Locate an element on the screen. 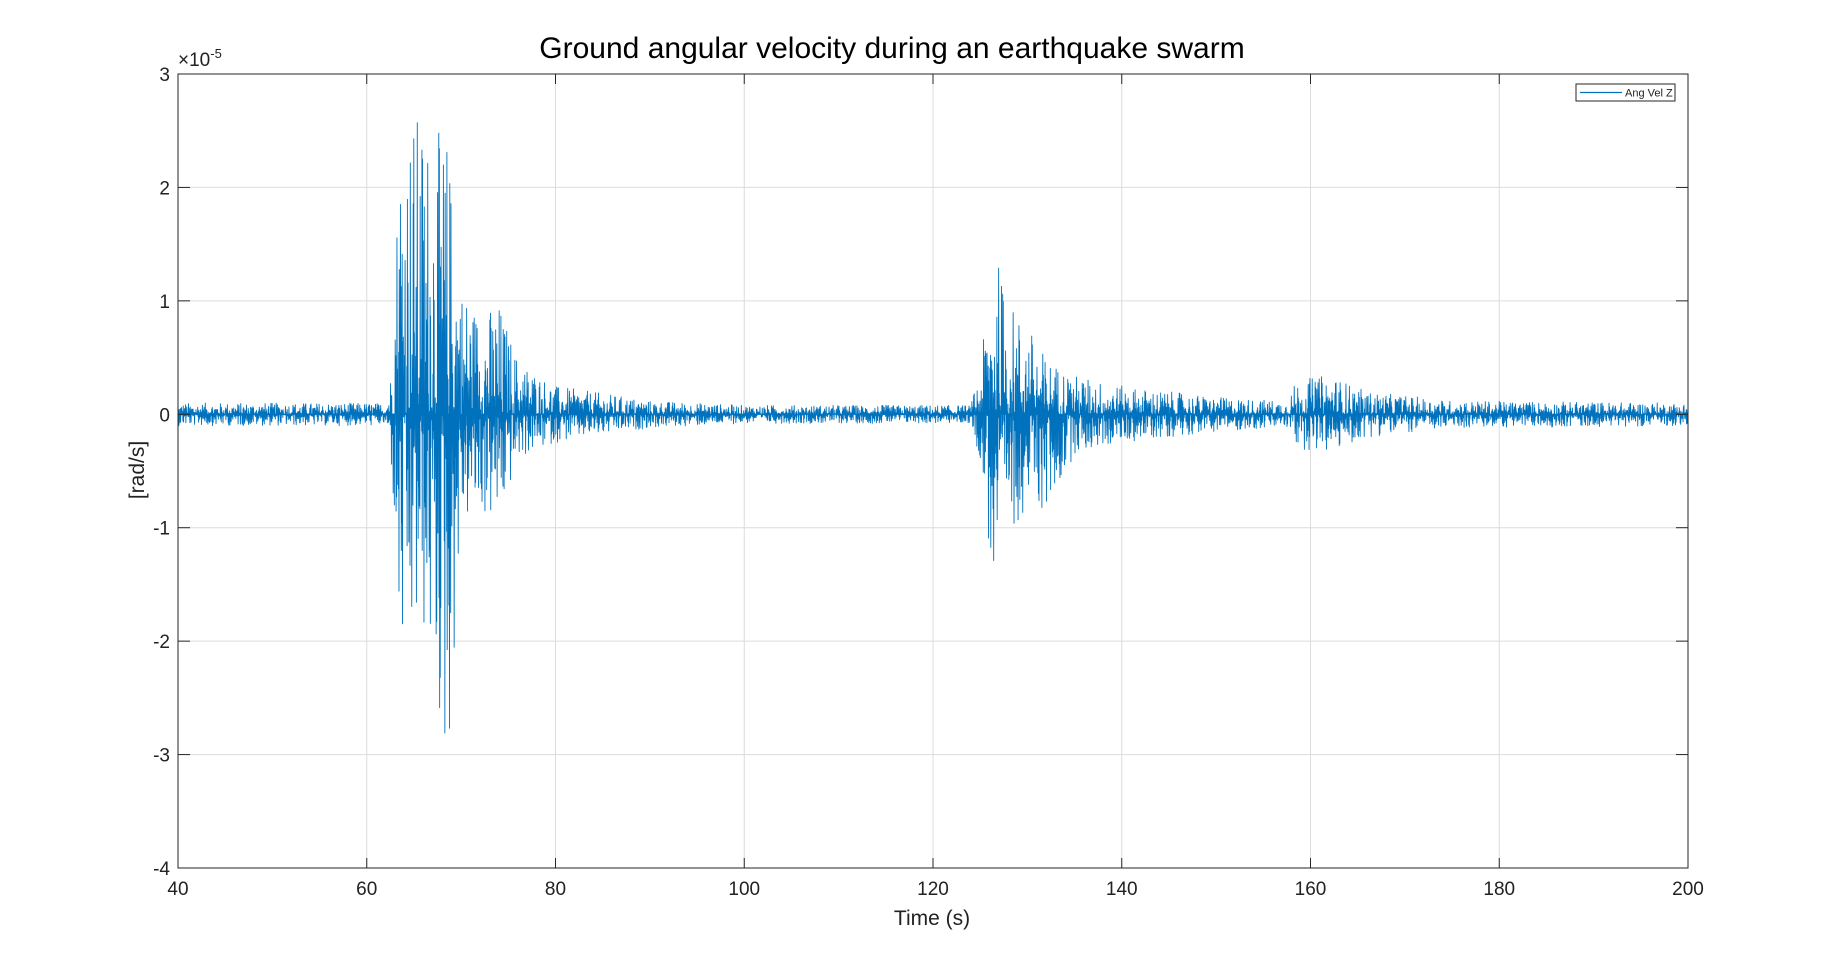 Image resolution: width=1846 pixels, height=963 pixels. x-tick-label: 180 is located at coordinates (1499, 889).